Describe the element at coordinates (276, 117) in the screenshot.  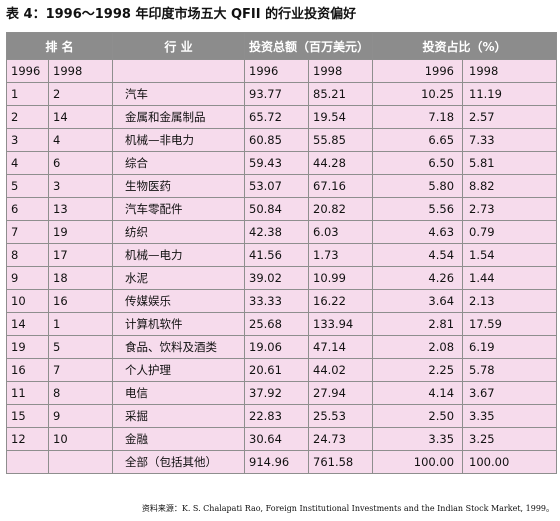
I see `amount-1996-cell: 65.72` at that location.